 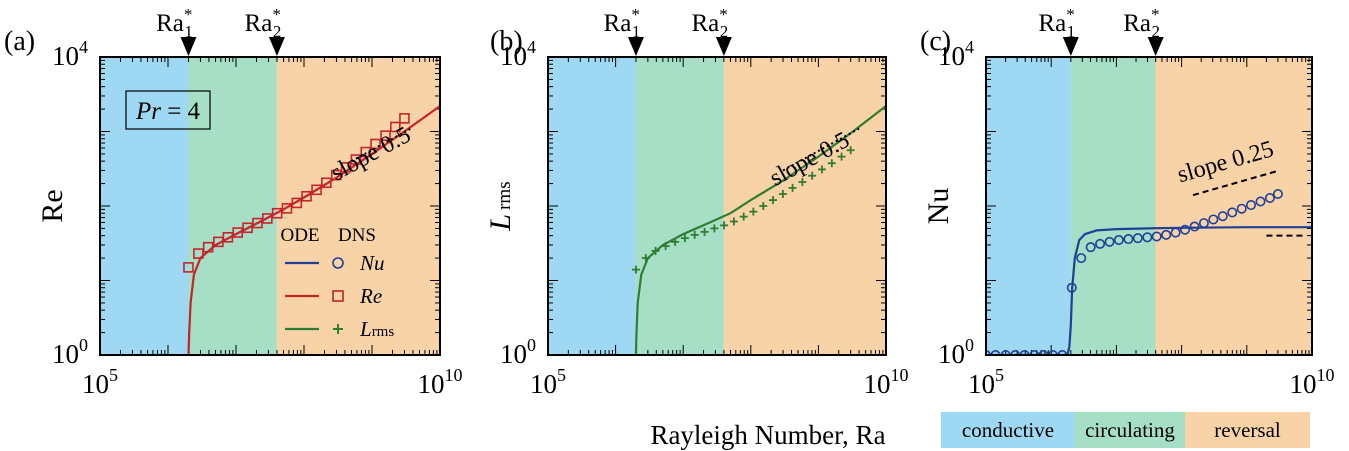 I want to click on panel-label: (b), so click(x=506, y=41).